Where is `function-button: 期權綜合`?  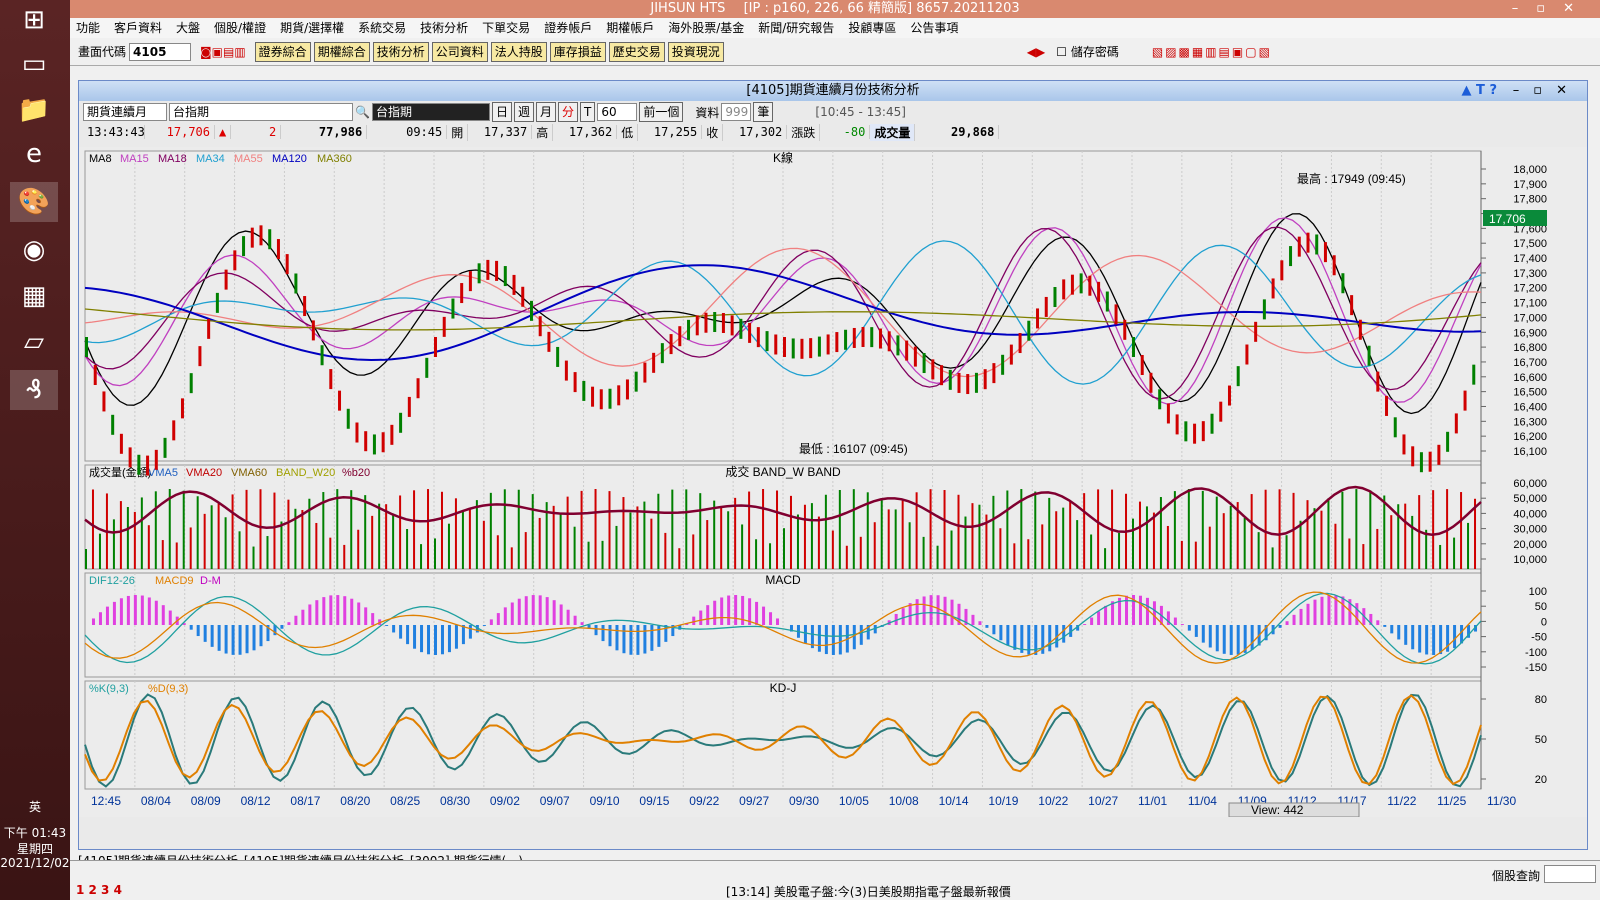 function-button: 期權綜合 is located at coordinates (341, 51).